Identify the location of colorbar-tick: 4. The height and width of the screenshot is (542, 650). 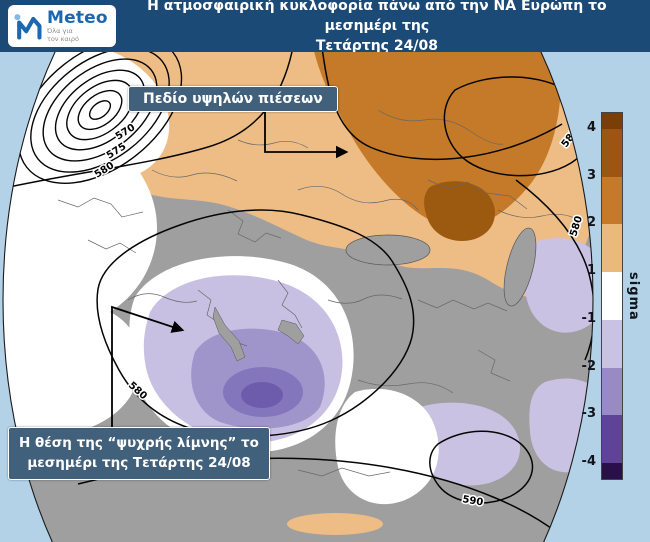
(591, 127).